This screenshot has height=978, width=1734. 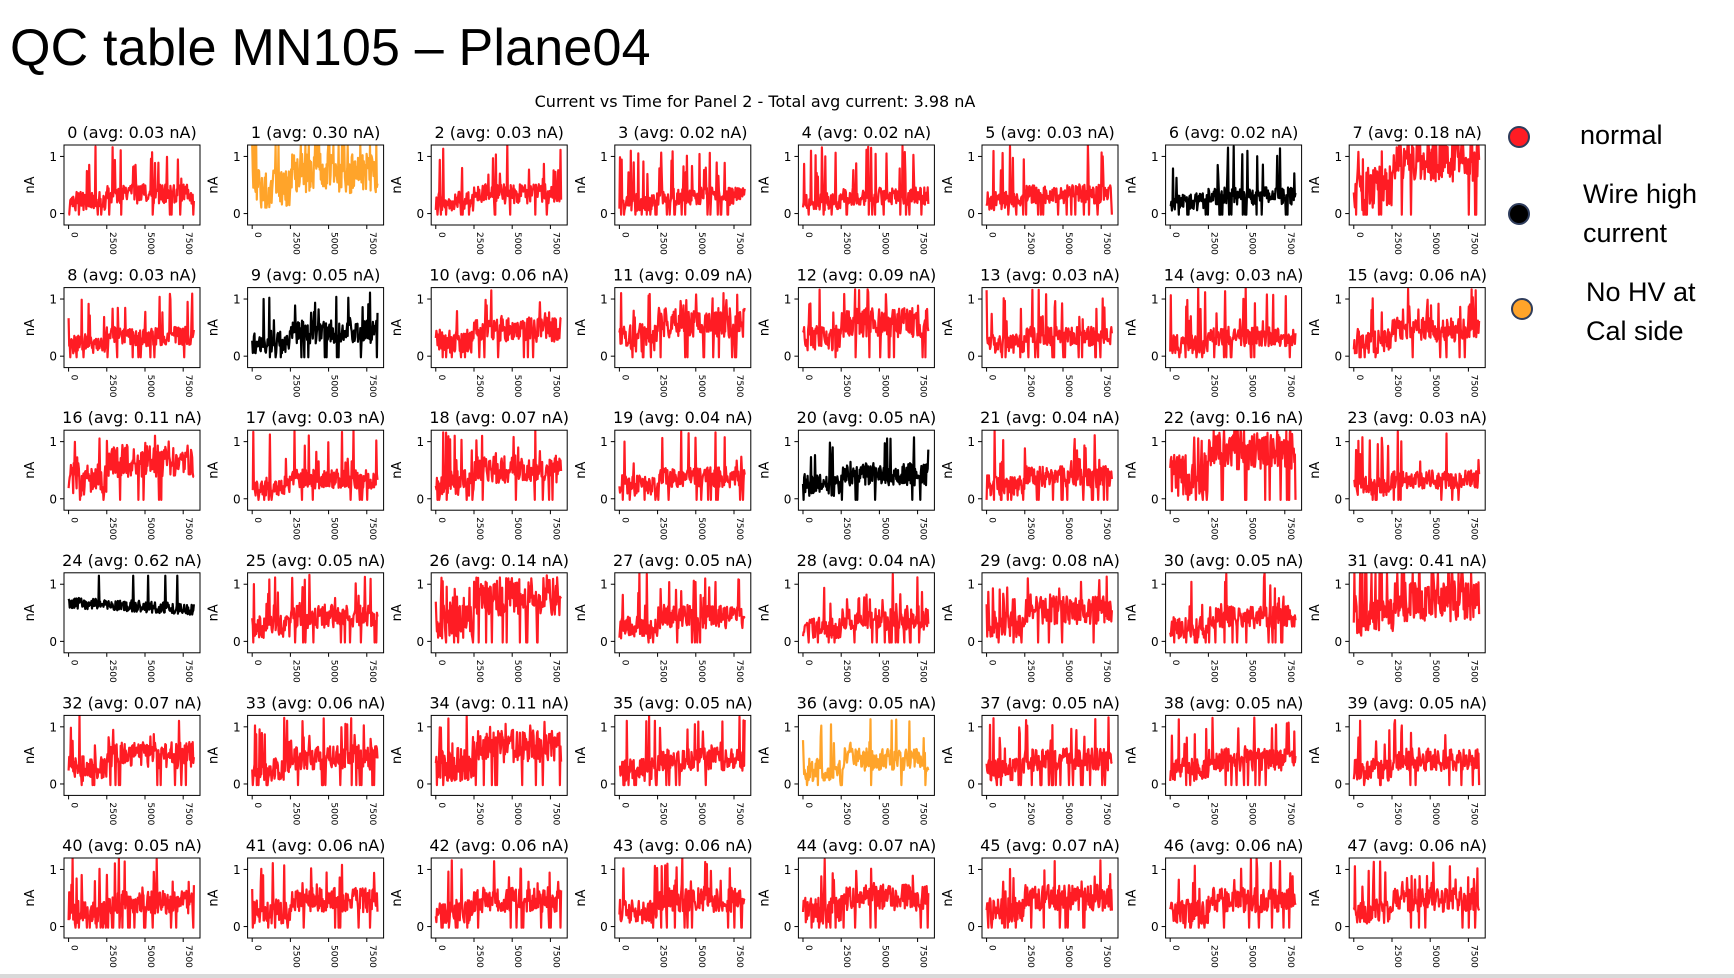 I want to click on subplot-ylabel-47: nA, so click(x=1315, y=897).